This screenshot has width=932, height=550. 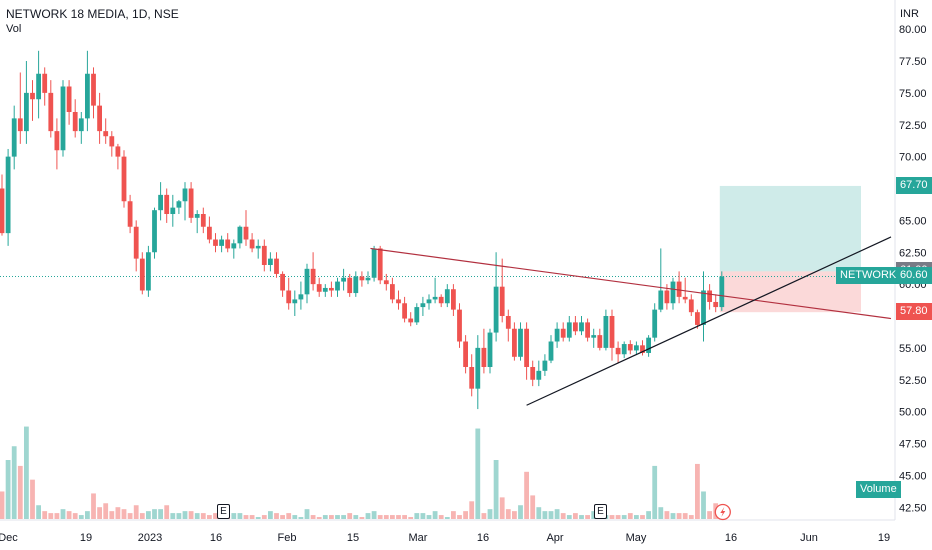 What do you see at coordinates (914, 185) in the screenshot?
I see `target-price-tag: 67.70` at bounding box center [914, 185].